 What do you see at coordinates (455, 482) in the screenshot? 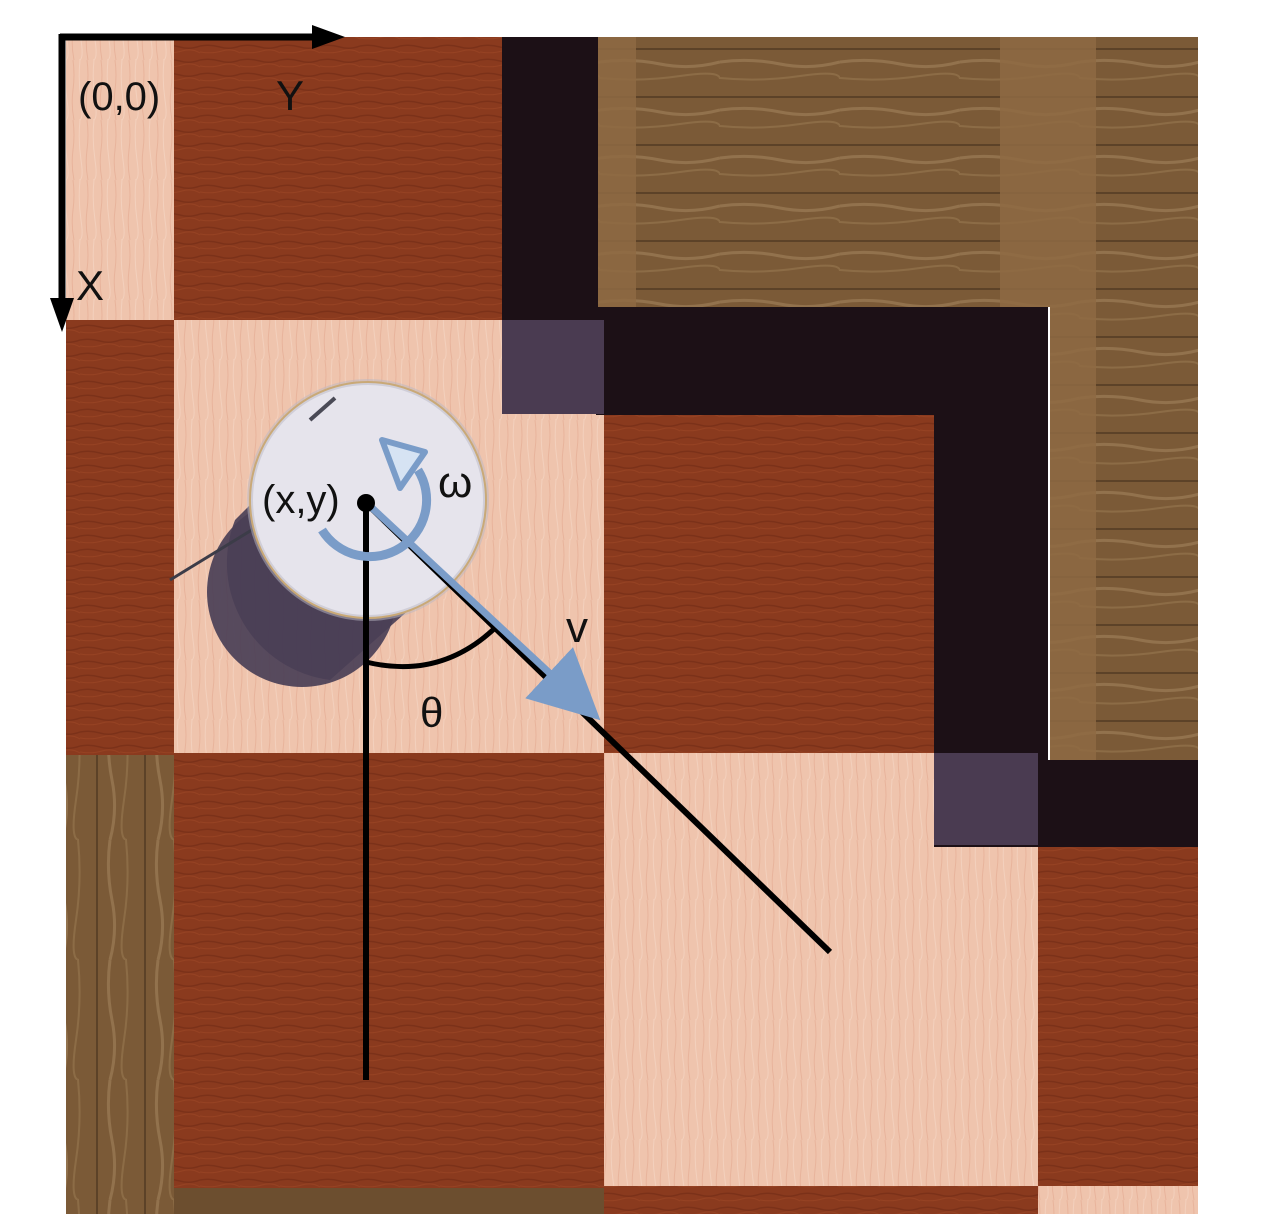
I see `omega-label: ω` at bounding box center [455, 482].